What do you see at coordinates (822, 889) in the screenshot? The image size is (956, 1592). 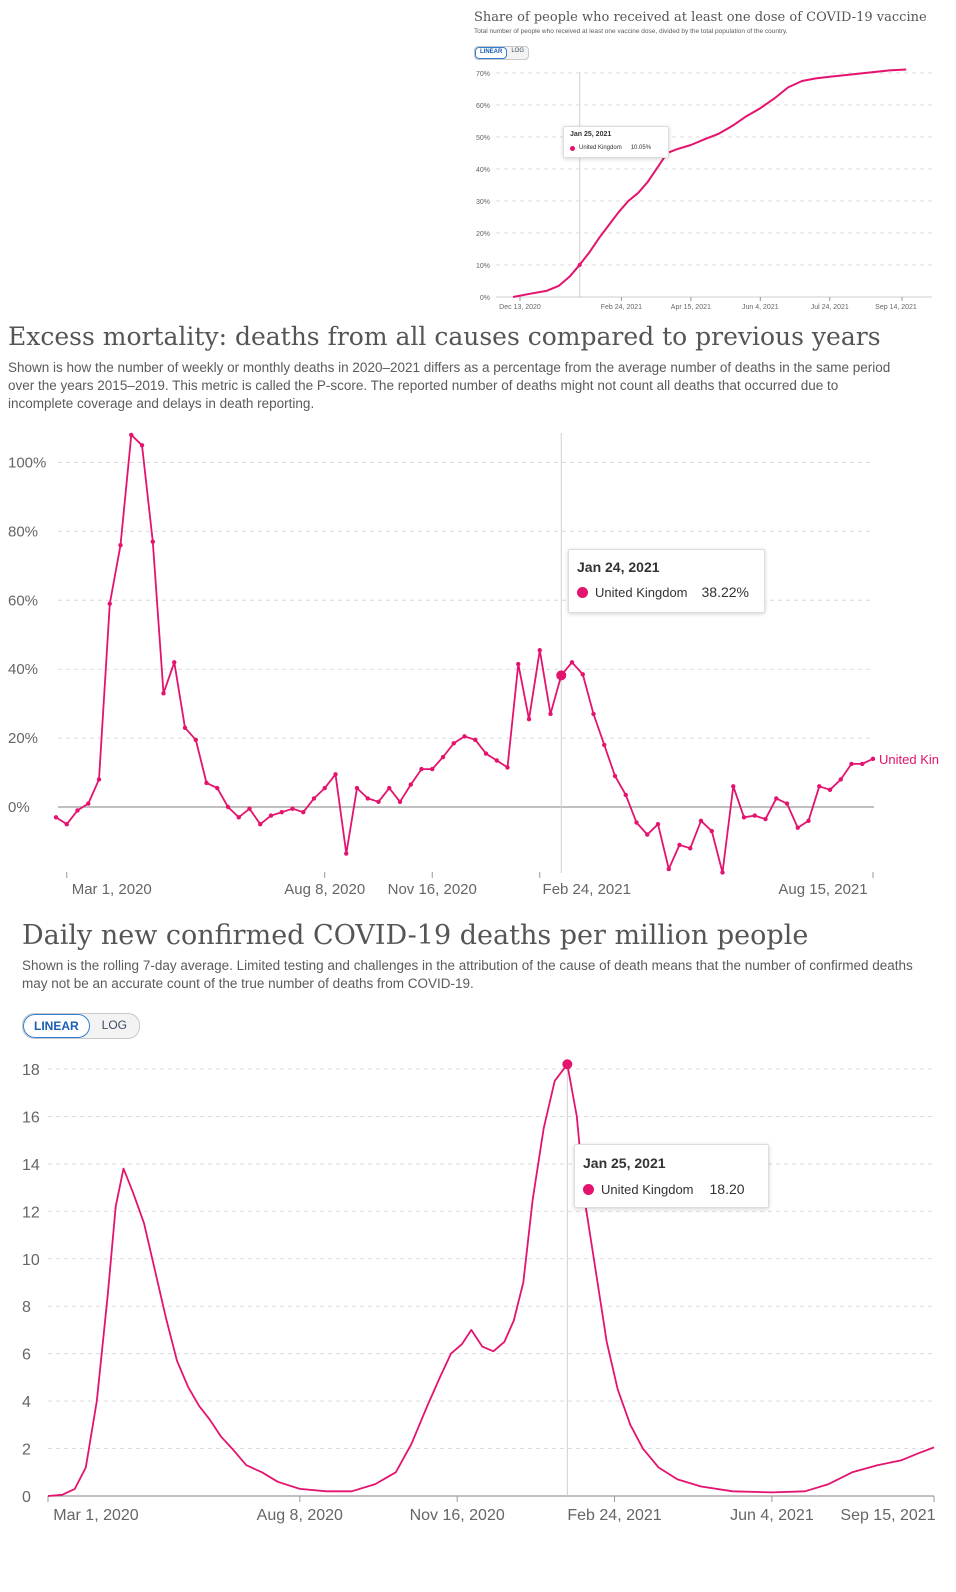 I see `x-tick-label: Aug 15, 2021` at bounding box center [822, 889].